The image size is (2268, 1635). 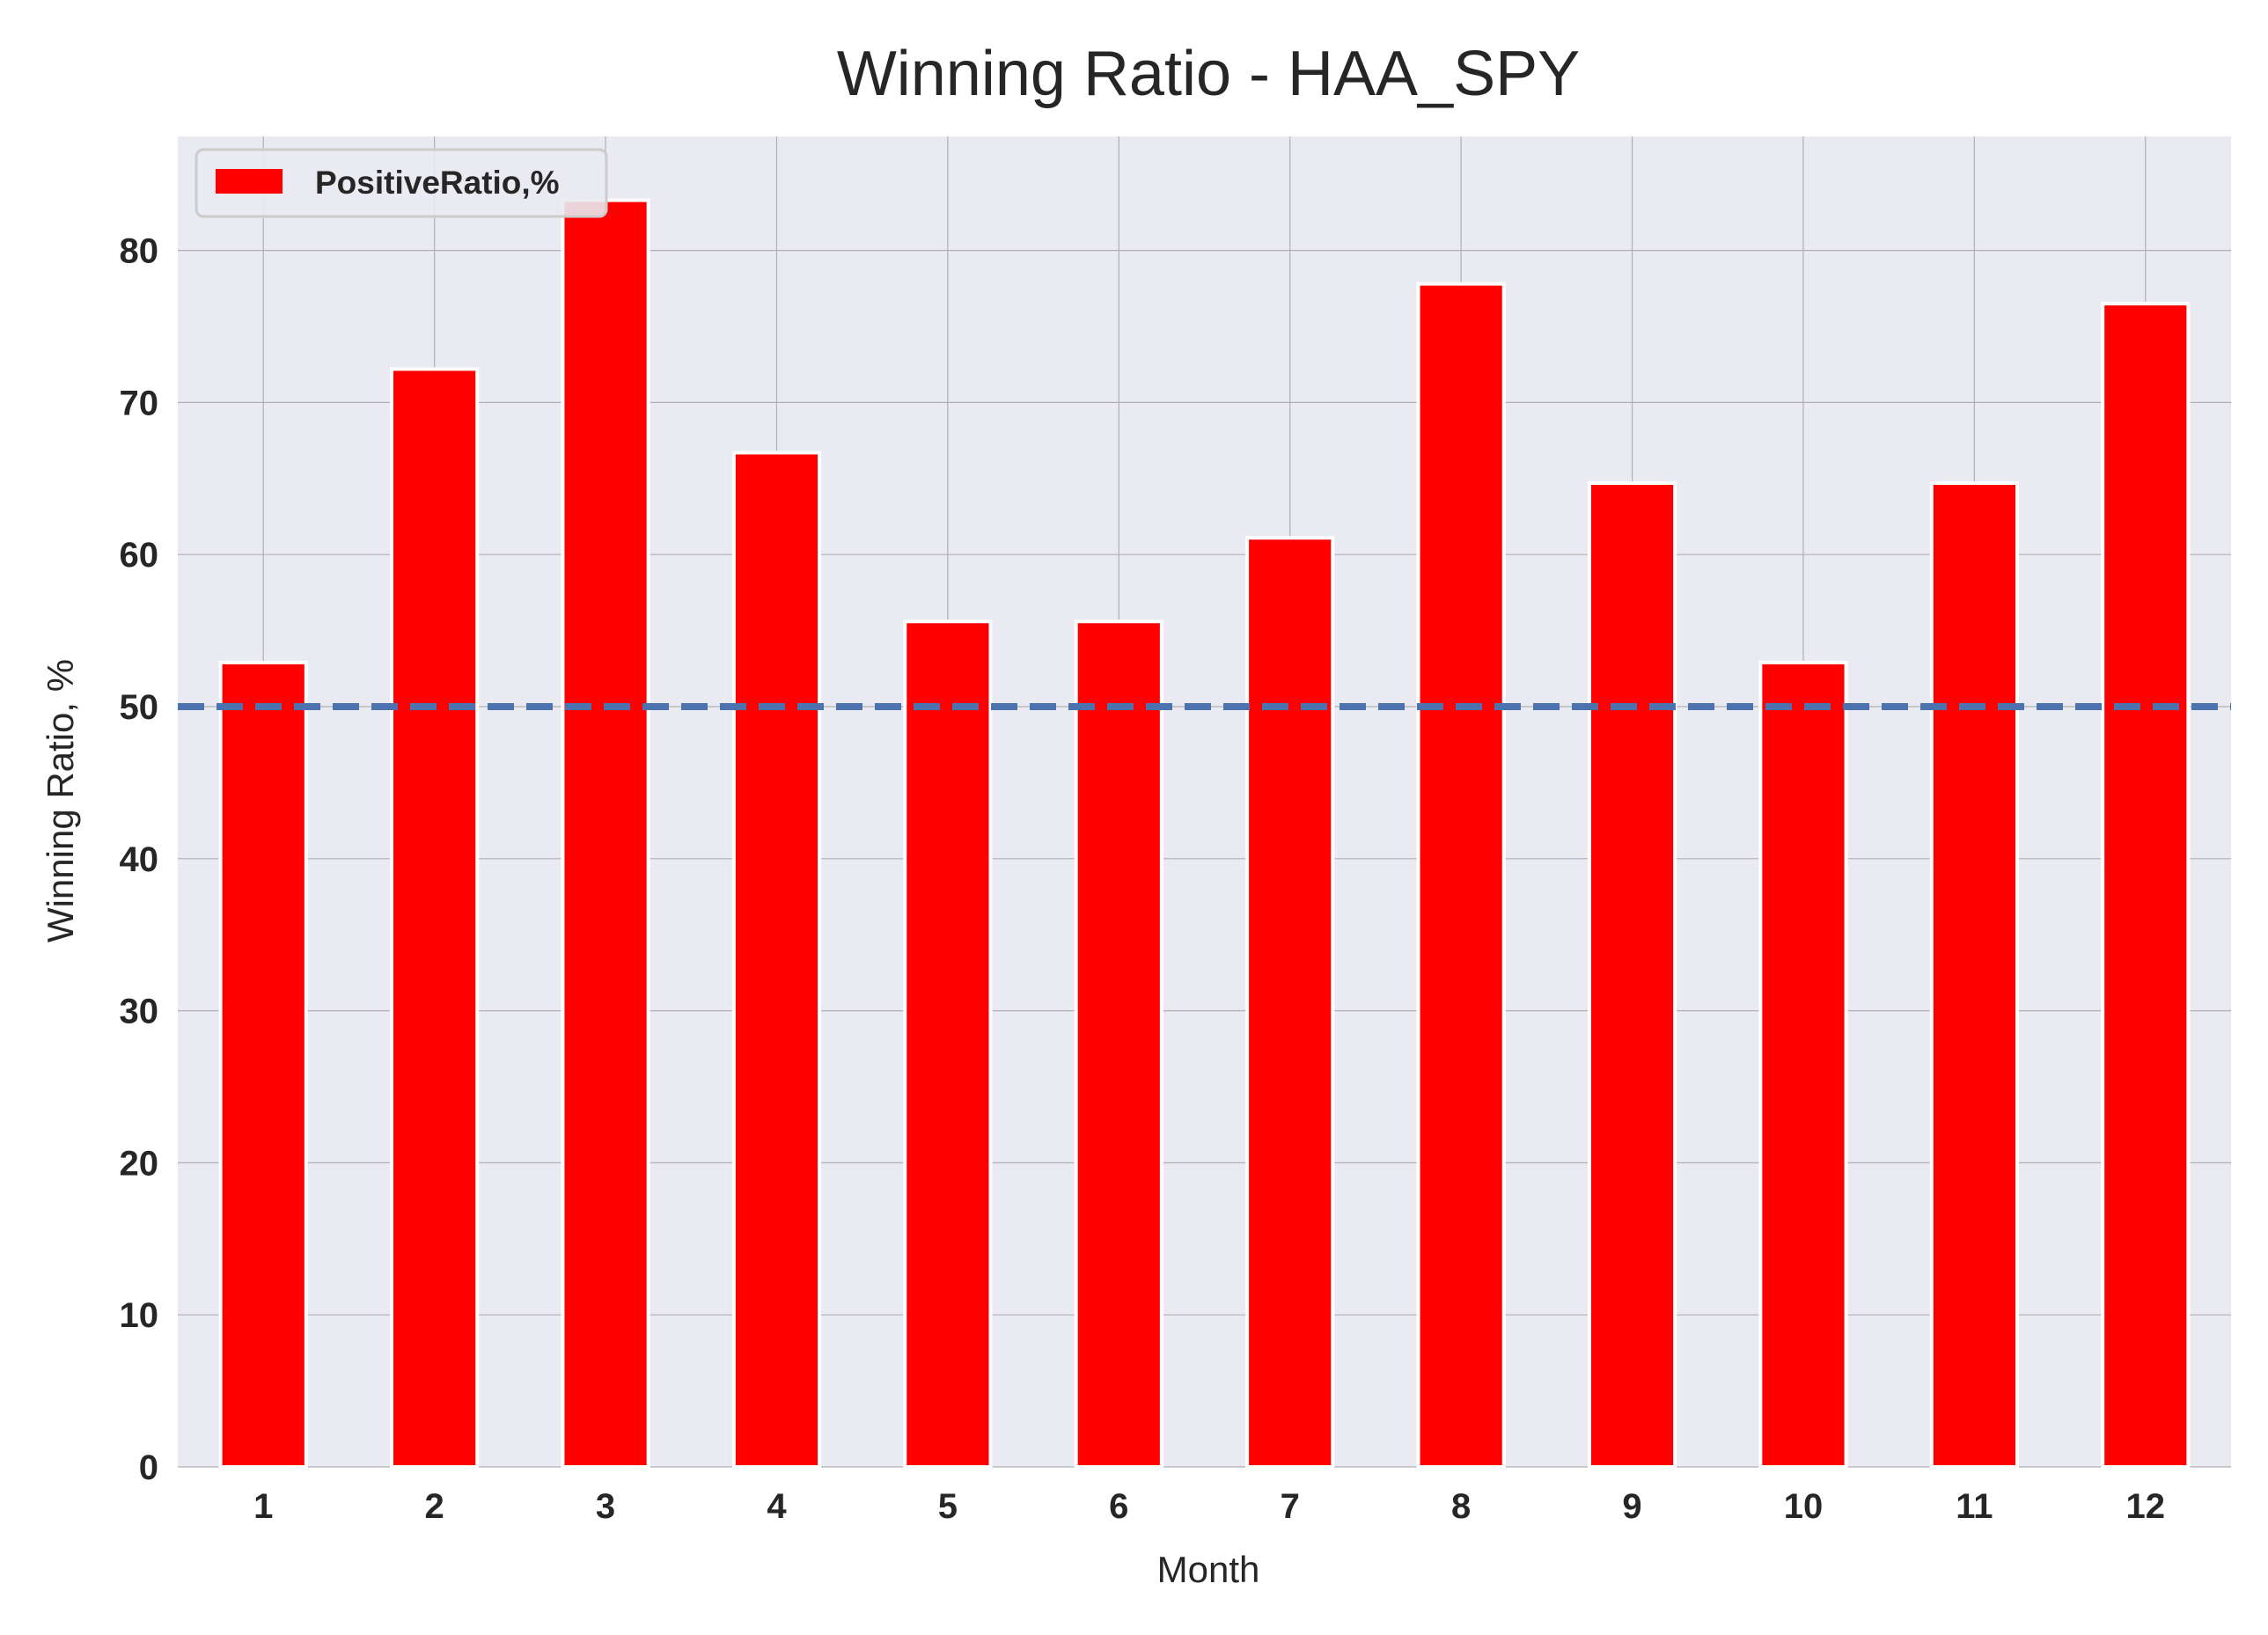 I want to click on x-tick-label: 6, so click(x=1118, y=1507).